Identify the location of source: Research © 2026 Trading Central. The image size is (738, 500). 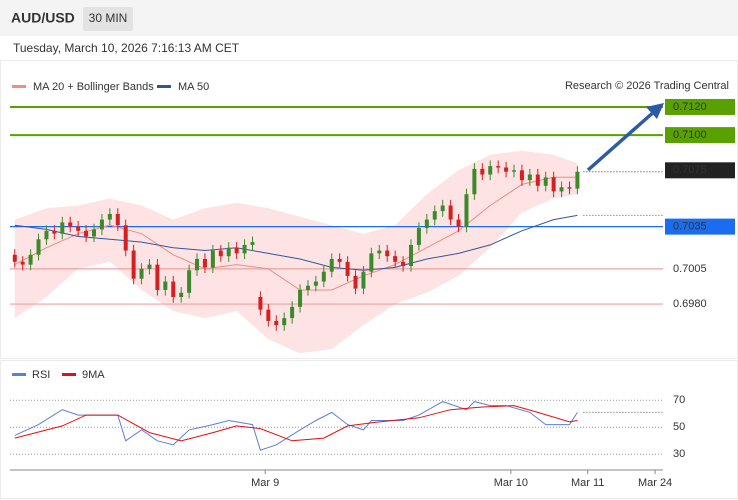
(647, 86).